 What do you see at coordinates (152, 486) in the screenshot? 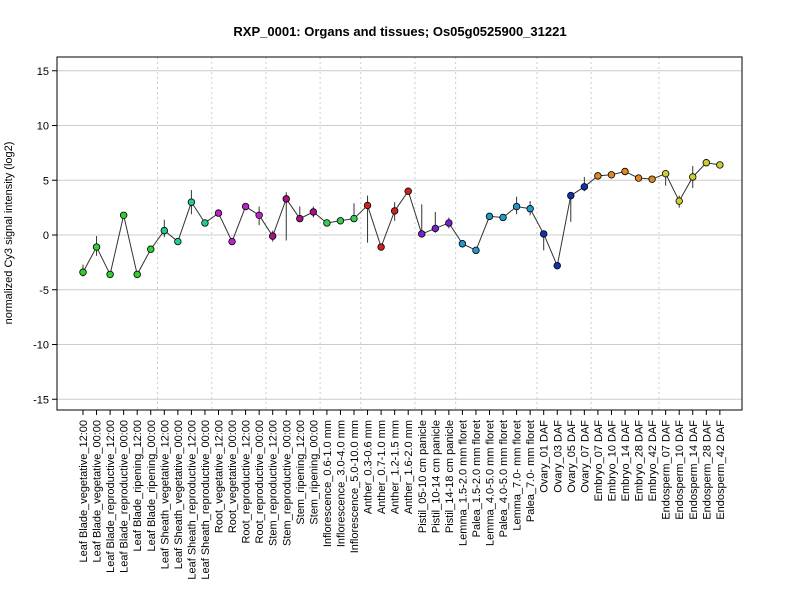
I see `x-tick-label: Leaf Blade_ripening_00:00` at bounding box center [152, 486].